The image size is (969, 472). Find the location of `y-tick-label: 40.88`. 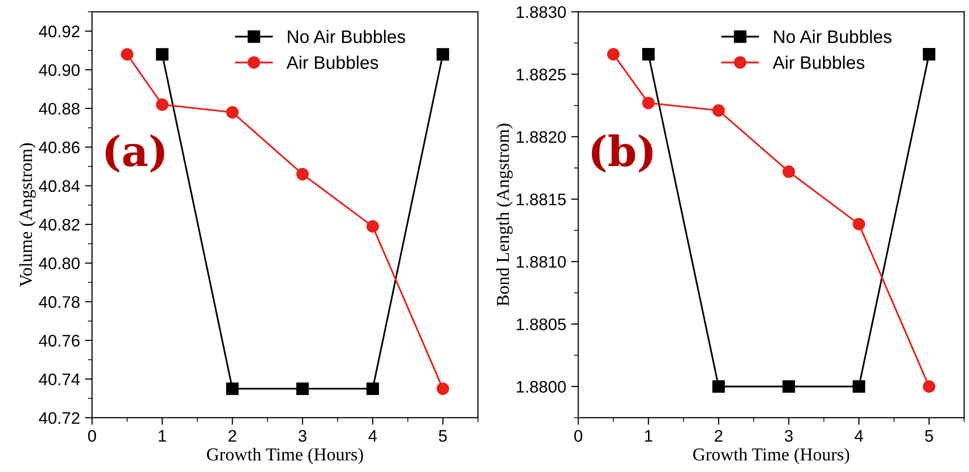

y-tick-label: 40.88 is located at coordinates (59, 108).